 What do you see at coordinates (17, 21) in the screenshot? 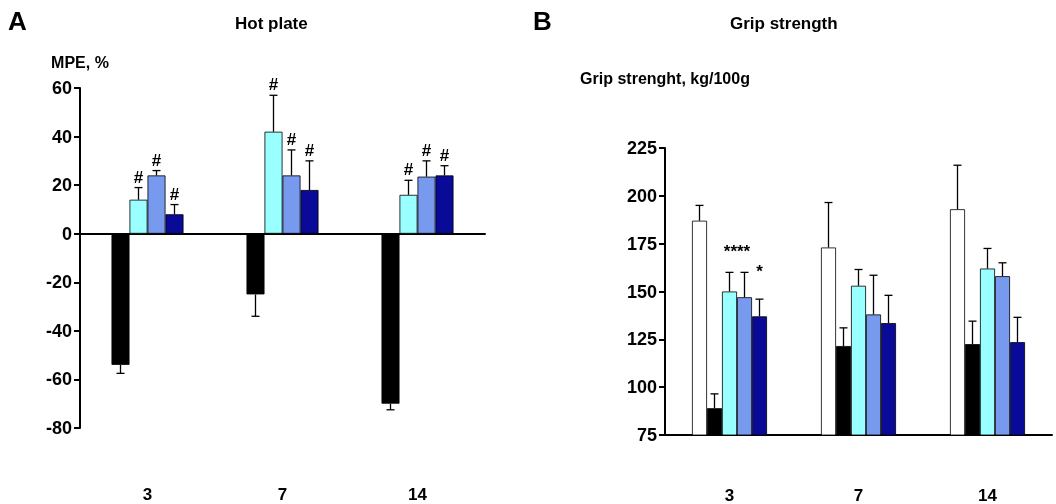
I see `text: A` at bounding box center [17, 21].